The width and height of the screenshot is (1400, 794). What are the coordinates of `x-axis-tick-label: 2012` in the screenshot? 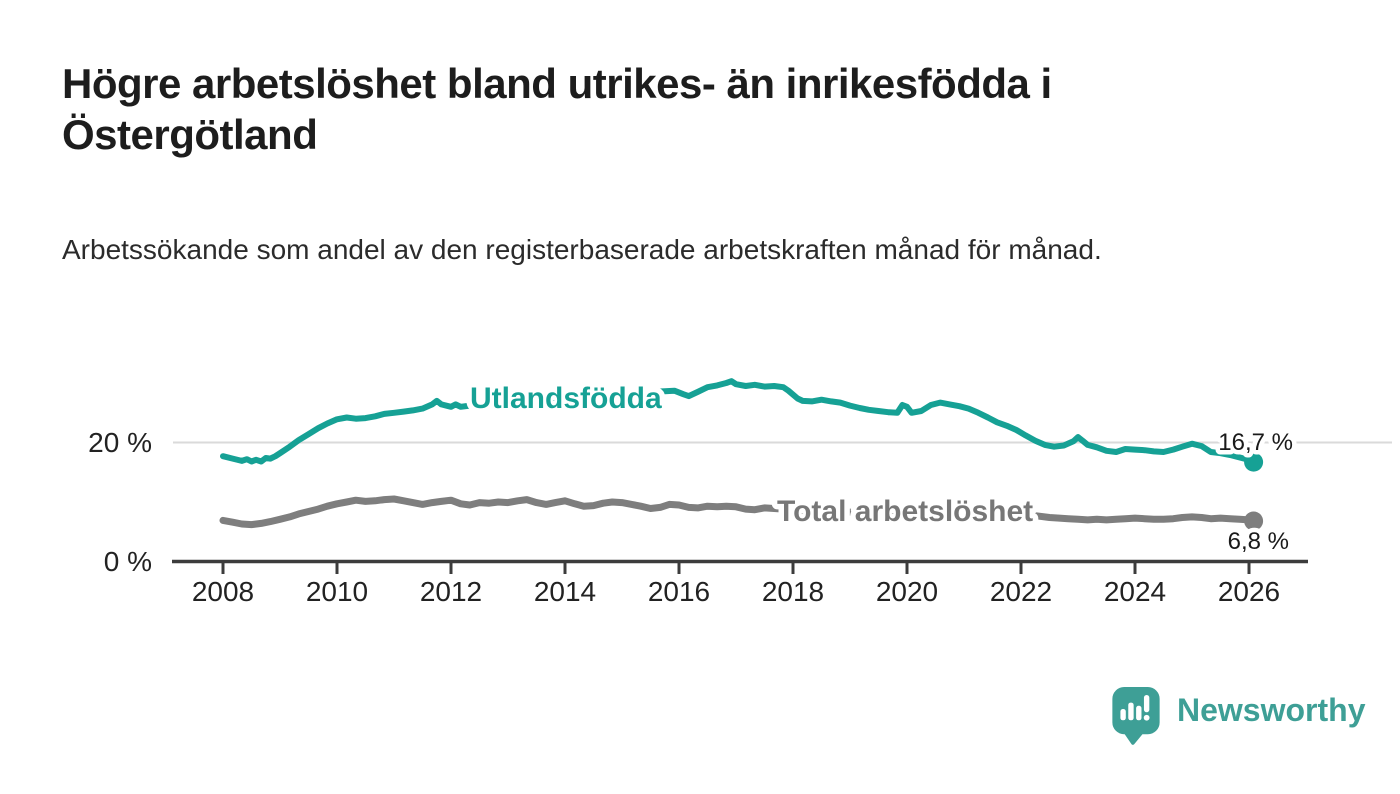 It's located at (451, 591).